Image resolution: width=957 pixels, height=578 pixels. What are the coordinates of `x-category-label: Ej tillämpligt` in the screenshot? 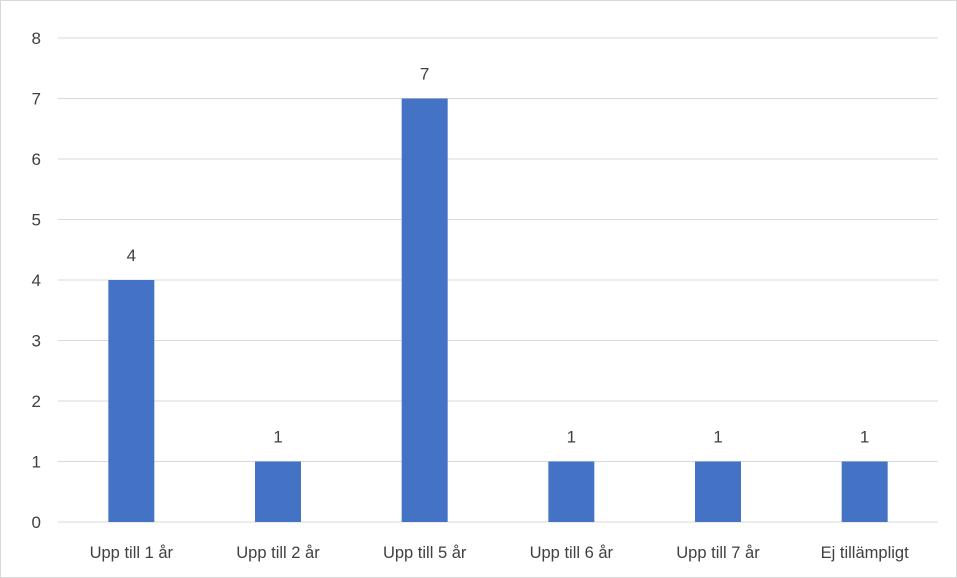 It's located at (865, 553).